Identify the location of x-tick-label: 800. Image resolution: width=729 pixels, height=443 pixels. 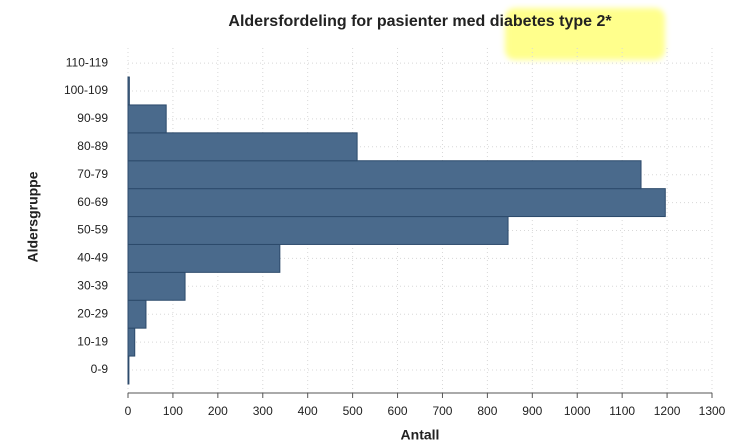
(487, 411).